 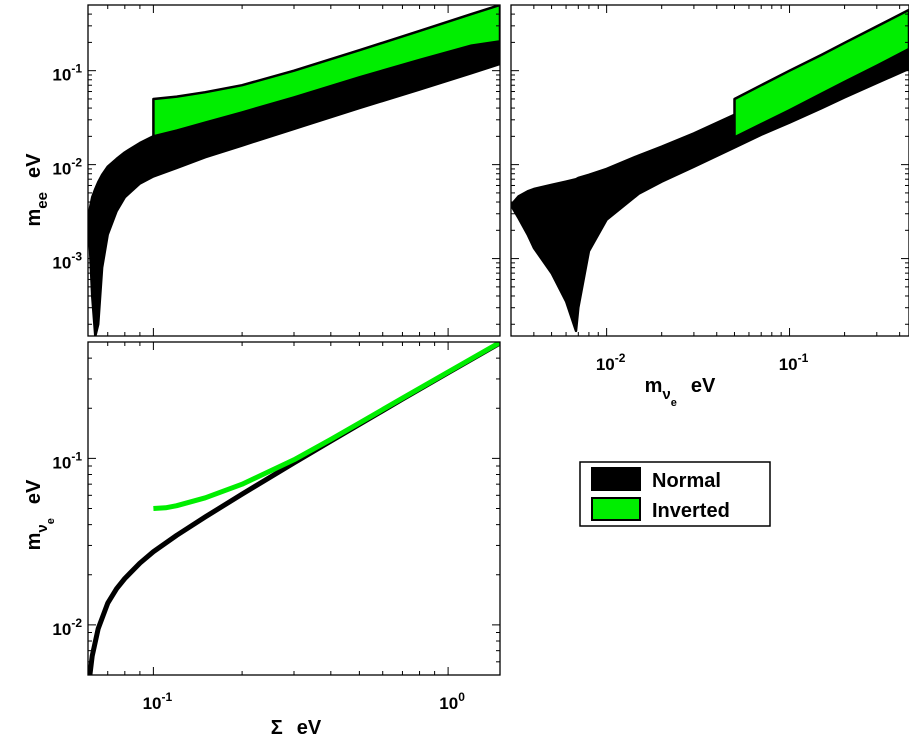 What do you see at coordinates (37, 190) in the screenshot?
I see `y-axis-label: meeeV` at bounding box center [37, 190].